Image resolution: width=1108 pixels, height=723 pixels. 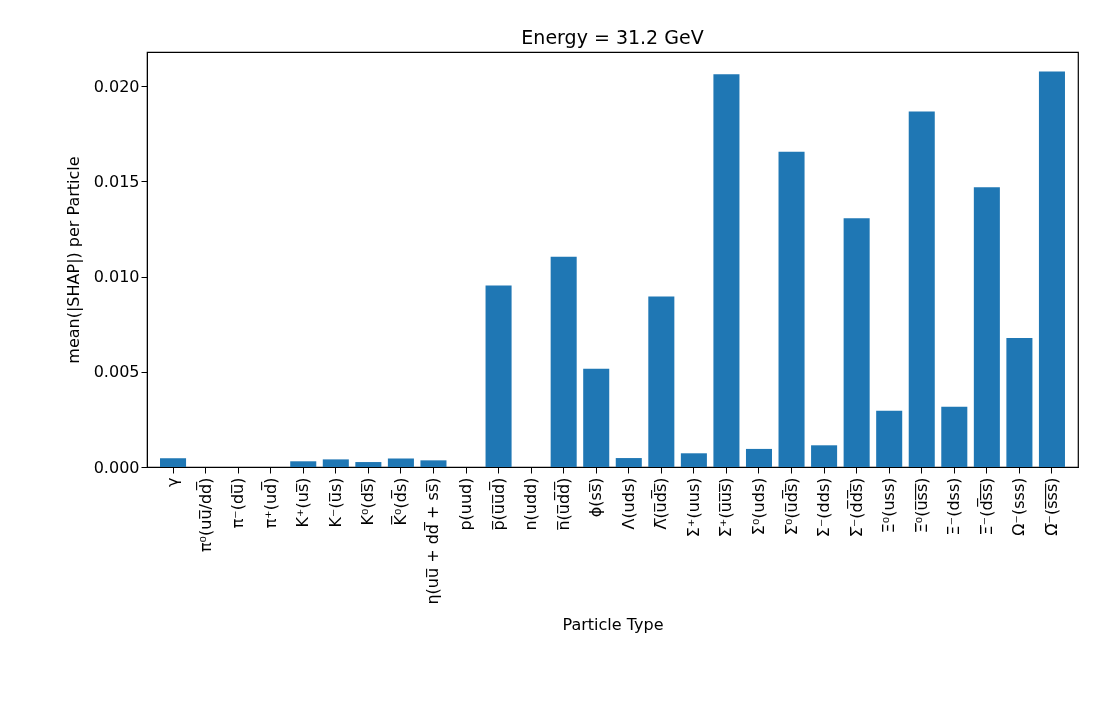 I want to click on x-tick-label: Σ̅⁻(d̅d̅s̅), so click(x=856, y=507).